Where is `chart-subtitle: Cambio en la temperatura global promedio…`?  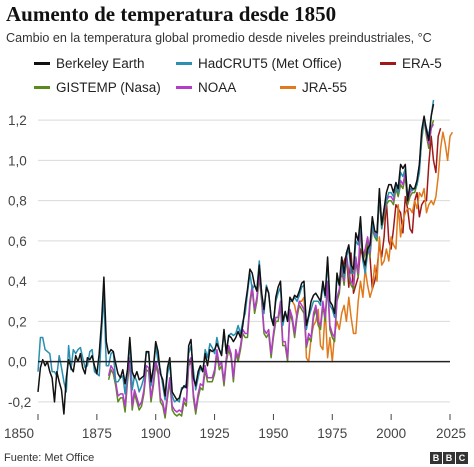
chart-subtitle: Cambio en la temperatura global promedio… is located at coordinates (219, 38).